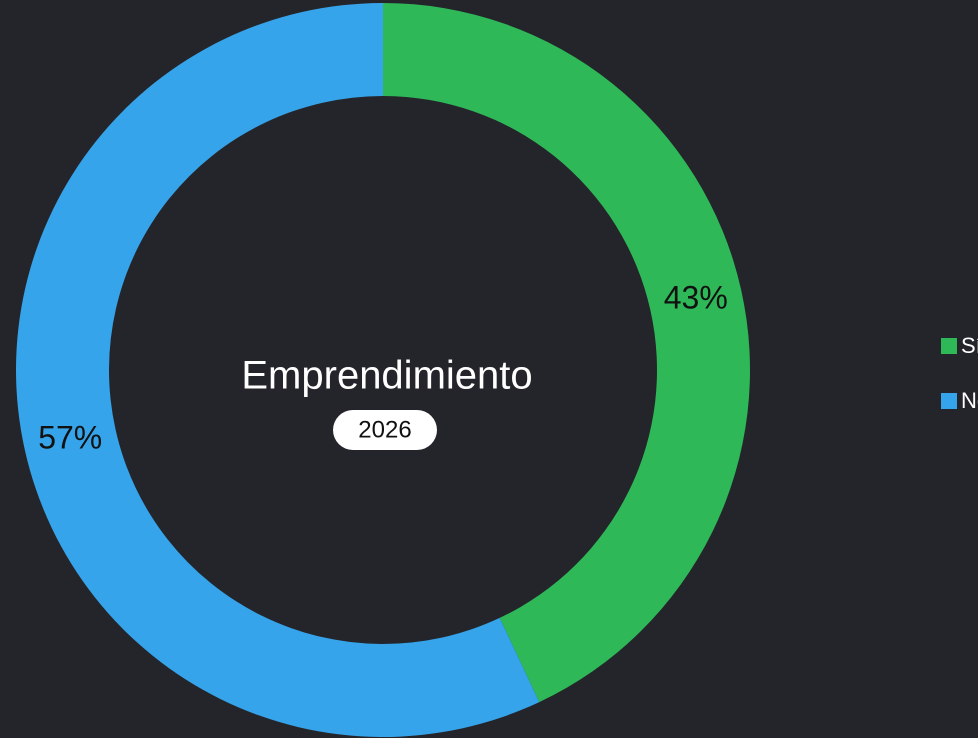 Image resolution: width=978 pixels, height=738 pixels. I want to click on data-label: 43%, so click(696, 298).